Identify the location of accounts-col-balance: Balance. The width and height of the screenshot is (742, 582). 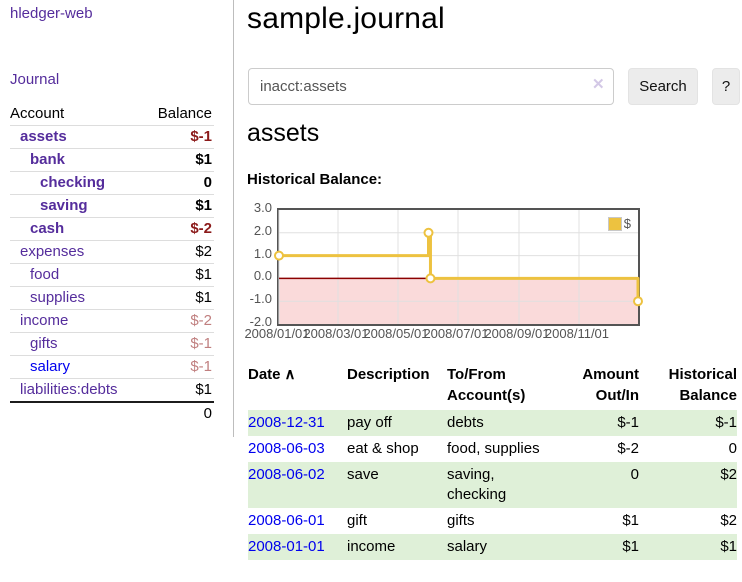
(184, 113).